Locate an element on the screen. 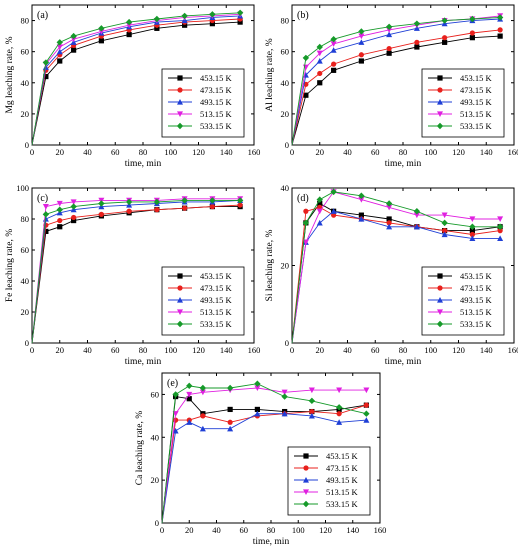 This screenshot has height=550, width=518. legend-label: 533.15 K is located at coordinates (216, 126).